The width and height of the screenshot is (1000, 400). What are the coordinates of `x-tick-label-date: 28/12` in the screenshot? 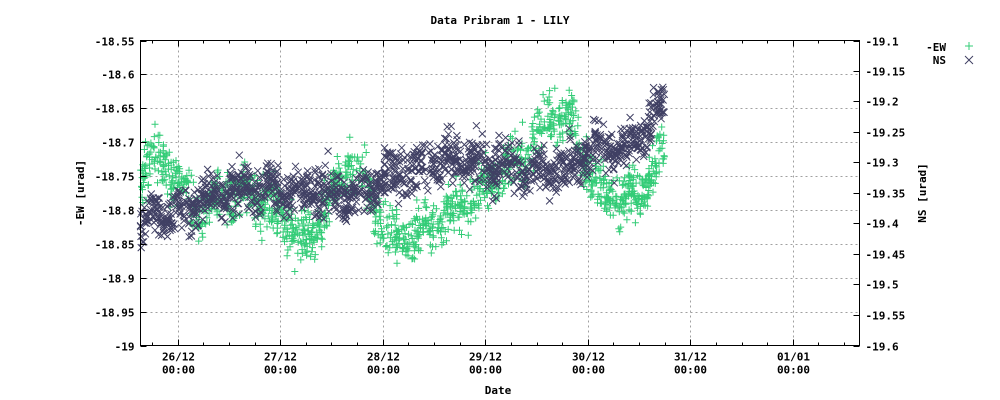 It's located at (383, 357).